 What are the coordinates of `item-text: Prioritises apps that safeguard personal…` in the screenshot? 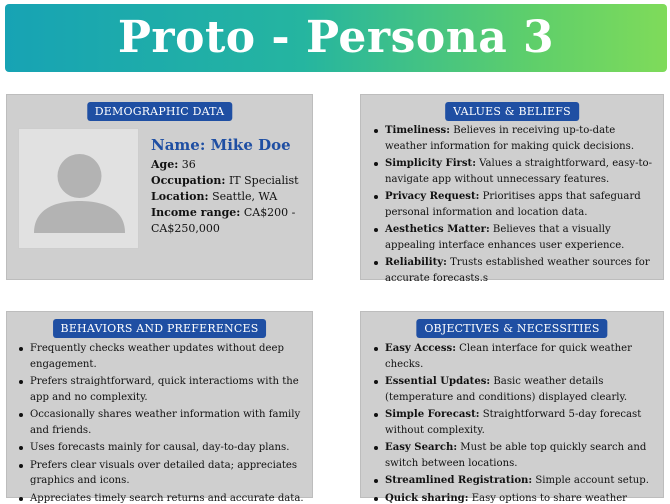 It's located at (513, 204).